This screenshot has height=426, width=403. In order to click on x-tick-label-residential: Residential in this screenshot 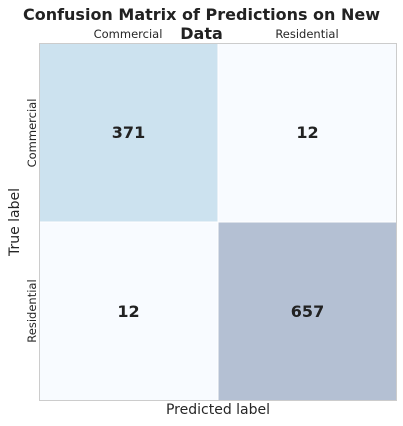, I will do `click(307, 34)`.